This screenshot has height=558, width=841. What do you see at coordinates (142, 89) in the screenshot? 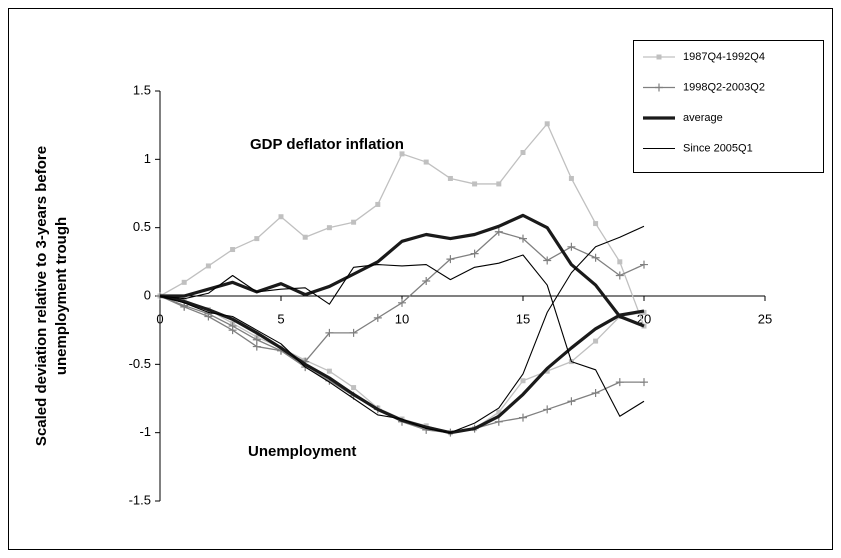
I see `y-tick-label: 1.5` at bounding box center [142, 89].